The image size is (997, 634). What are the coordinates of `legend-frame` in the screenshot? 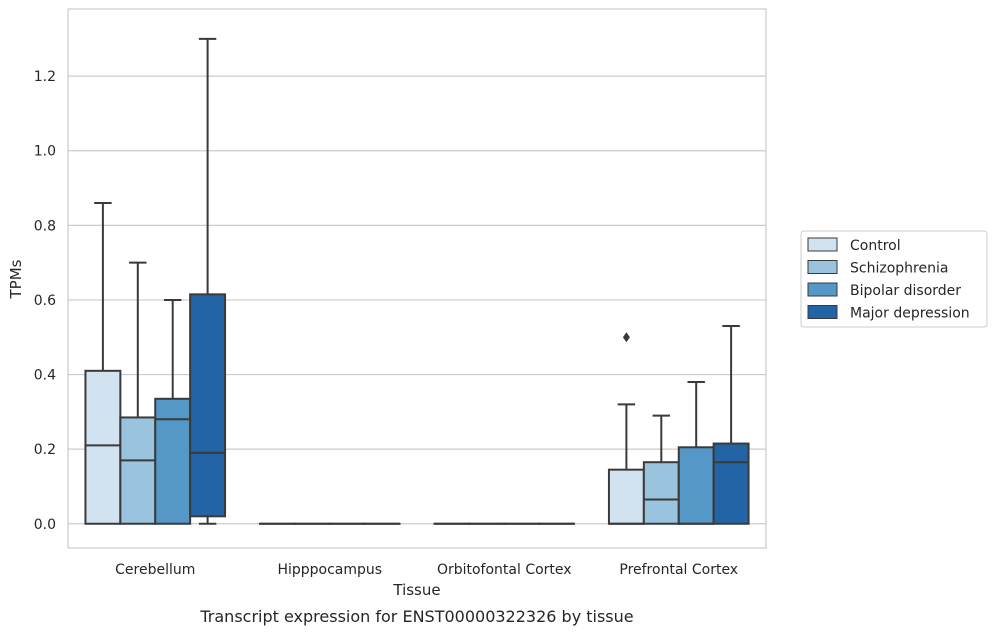 It's located at (894, 279).